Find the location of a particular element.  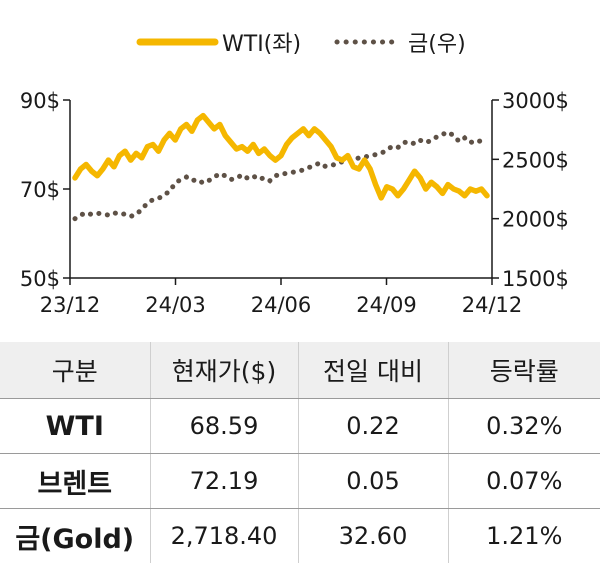

change-cell: 0.05 is located at coordinates (373, 481).